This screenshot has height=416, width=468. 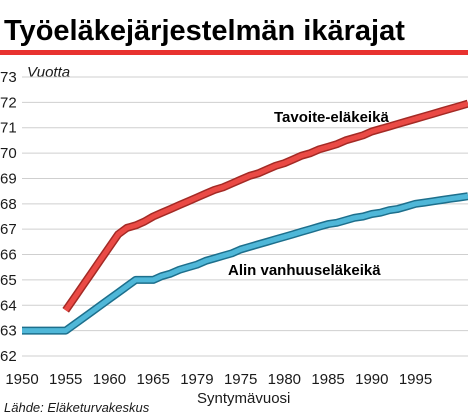 I want to click on y-tick-label: 70, so click(x=8, y=153).